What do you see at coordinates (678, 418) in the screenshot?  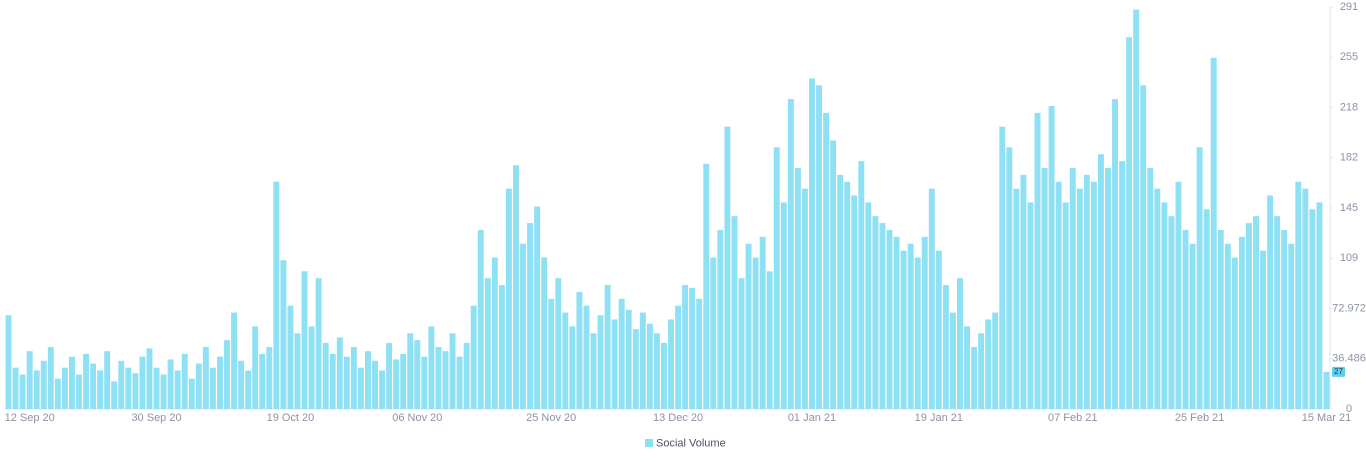 I see `x-tick-label: 13 Dec 20` at bounding box center [678, 418].